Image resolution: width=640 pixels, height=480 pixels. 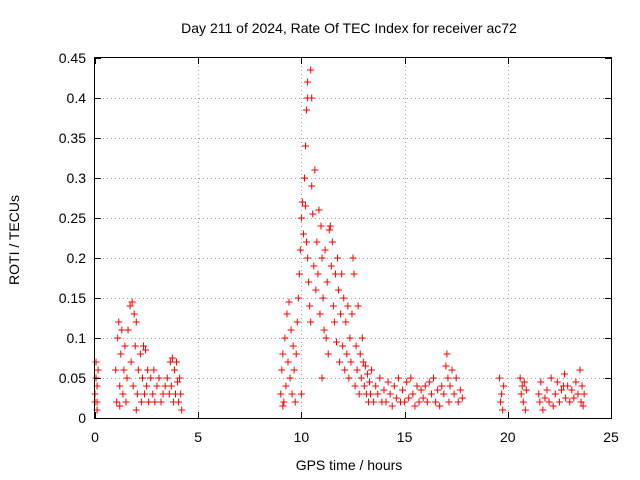 I want to click on y-tick-label: 0.3, so click(x=77, y=178).